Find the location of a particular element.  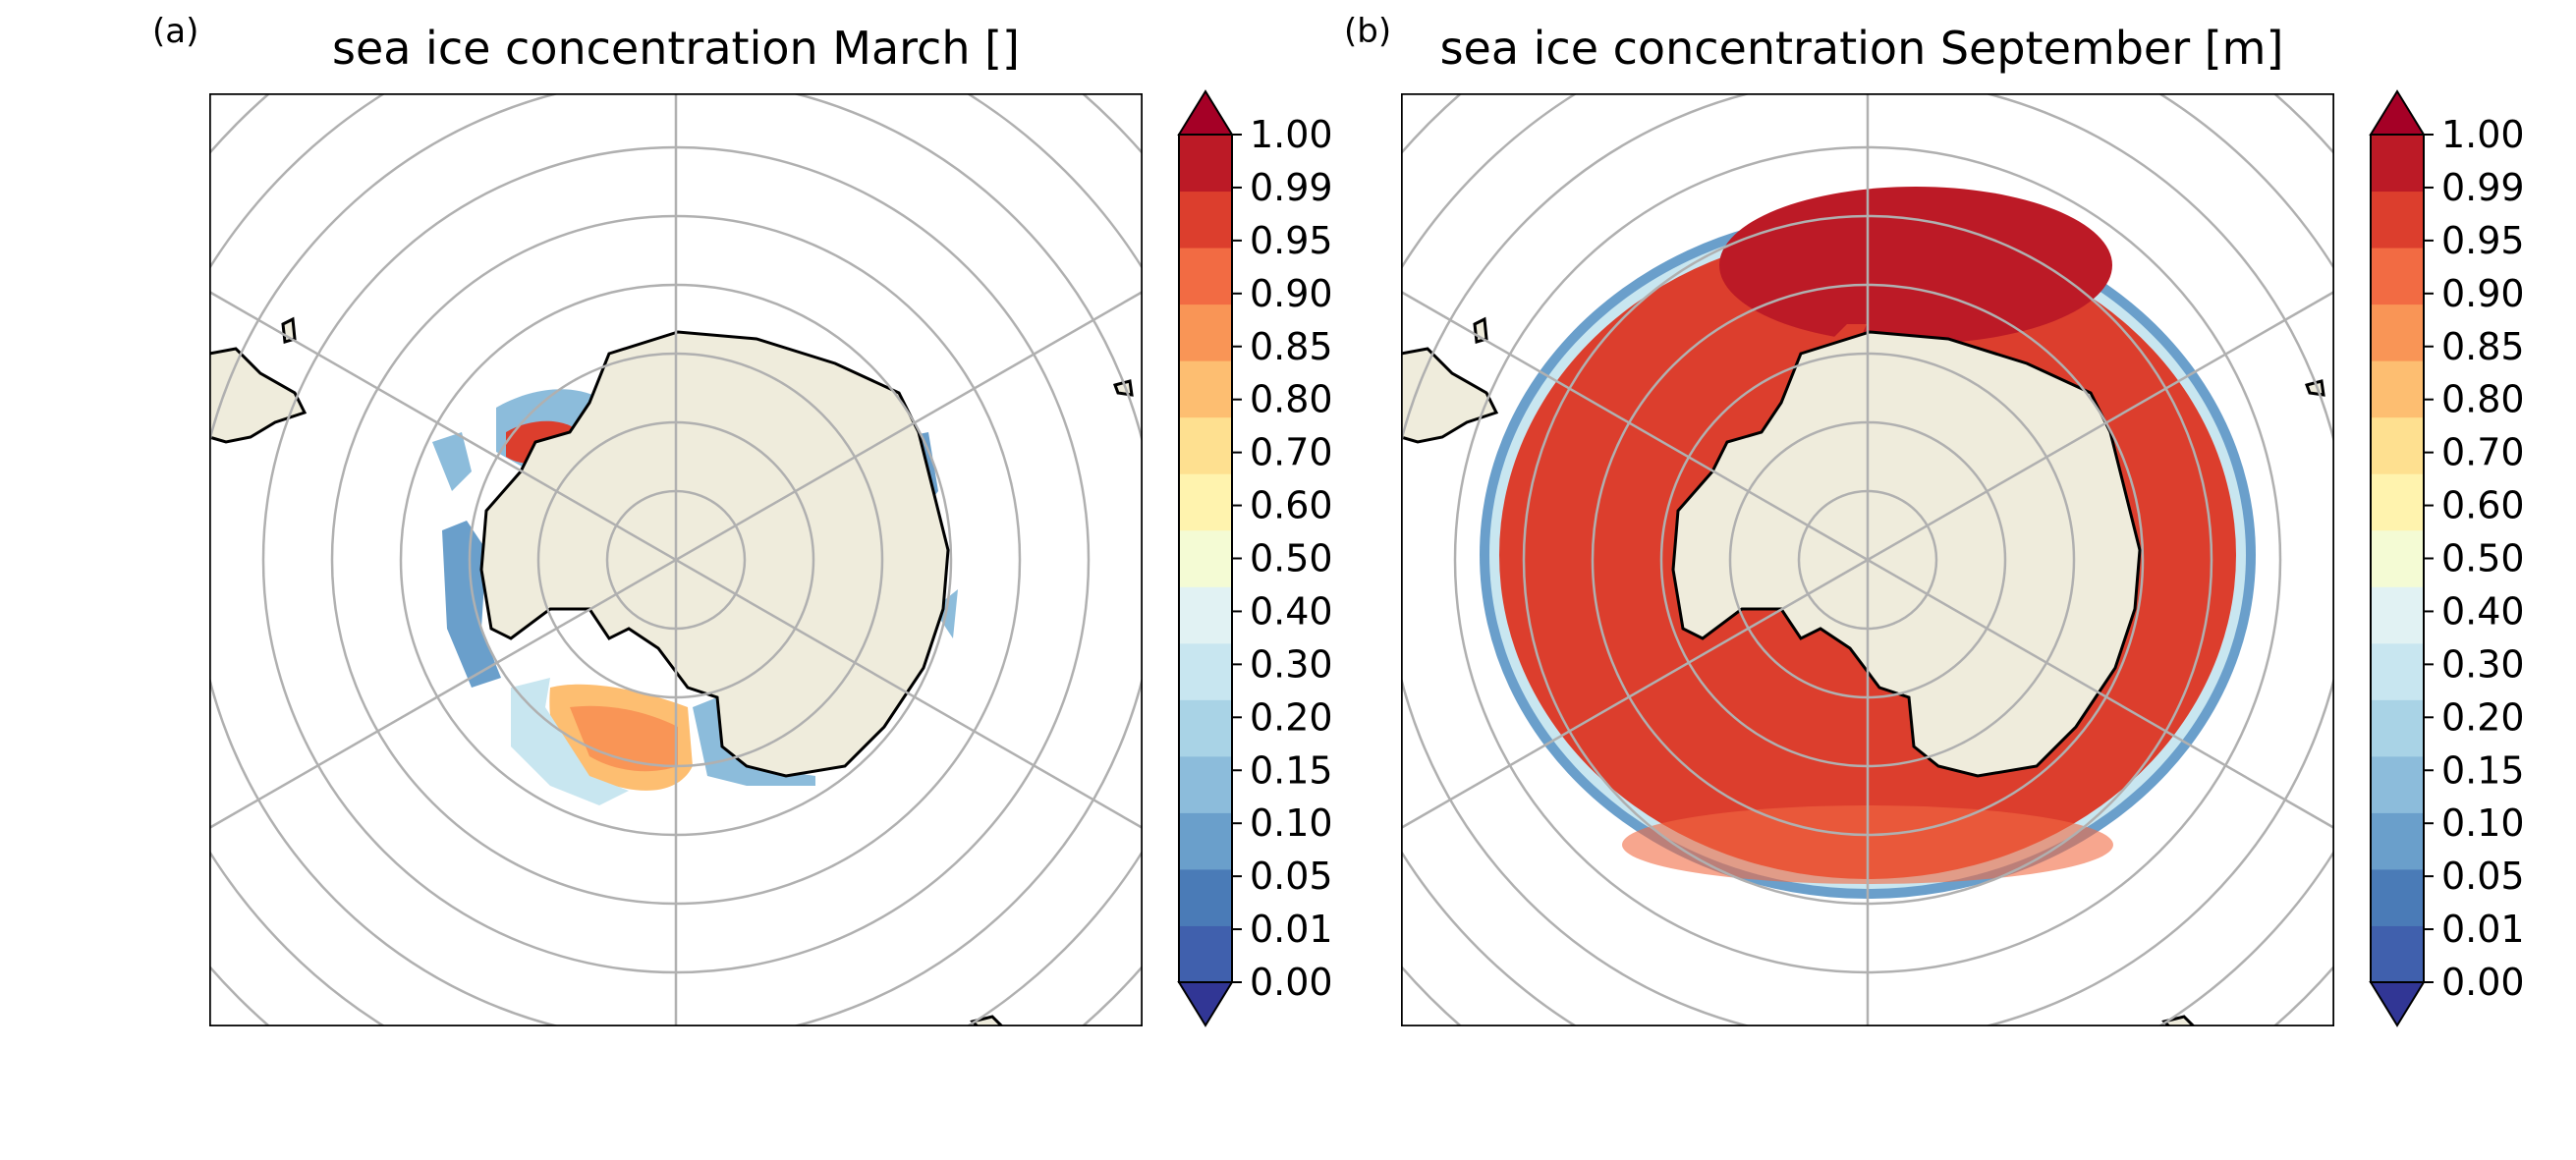

panel-b-title: sea ice concentration September [m] is located at coordinates (1861, 48).